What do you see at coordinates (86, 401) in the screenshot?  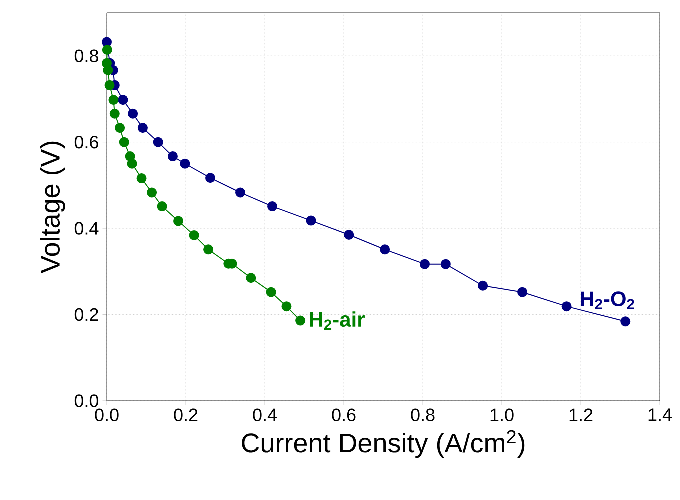 I see `y-tick-label: 0.0` at bounding box center [86, 401].